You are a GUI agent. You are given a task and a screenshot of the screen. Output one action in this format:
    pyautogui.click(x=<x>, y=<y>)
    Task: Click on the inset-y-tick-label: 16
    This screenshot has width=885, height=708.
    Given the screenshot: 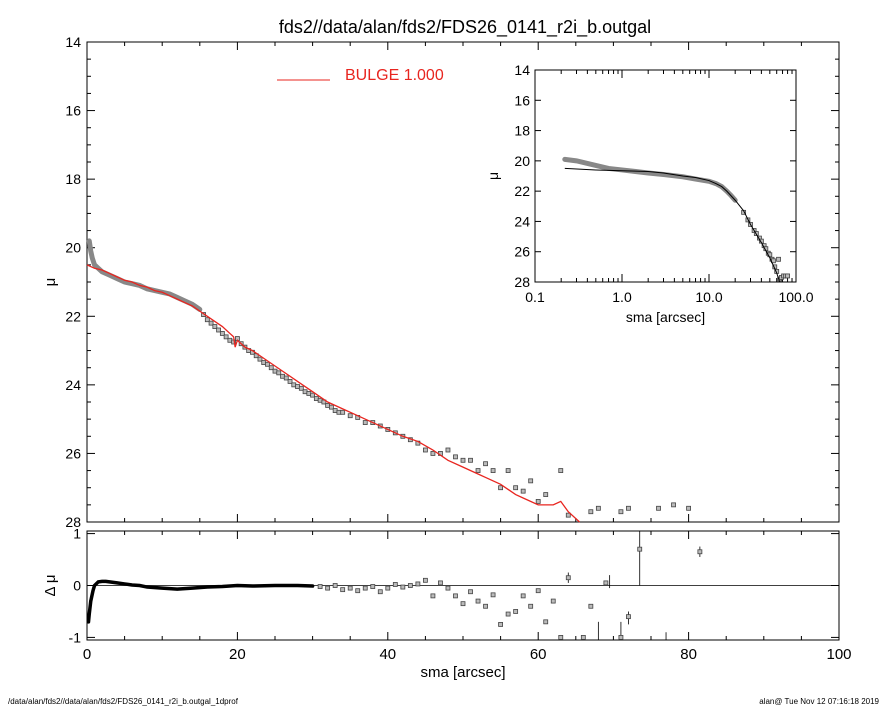 What is the action you would take?
    pyautogui.click(x=522, y=100)
    